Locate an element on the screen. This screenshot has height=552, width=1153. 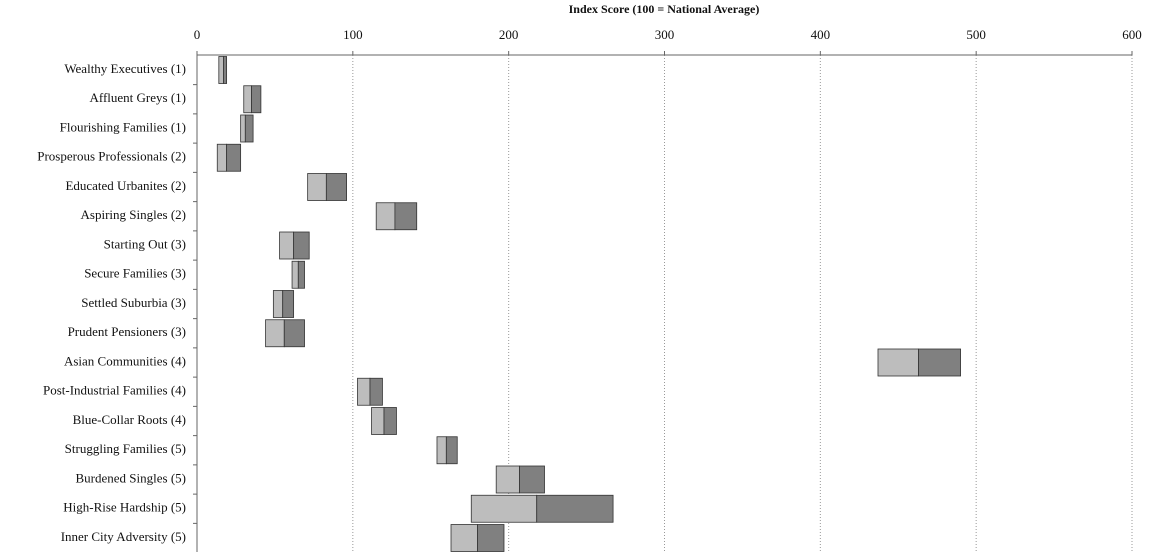
category-label: Starting Out (3) is located at coordinates (145, 243).